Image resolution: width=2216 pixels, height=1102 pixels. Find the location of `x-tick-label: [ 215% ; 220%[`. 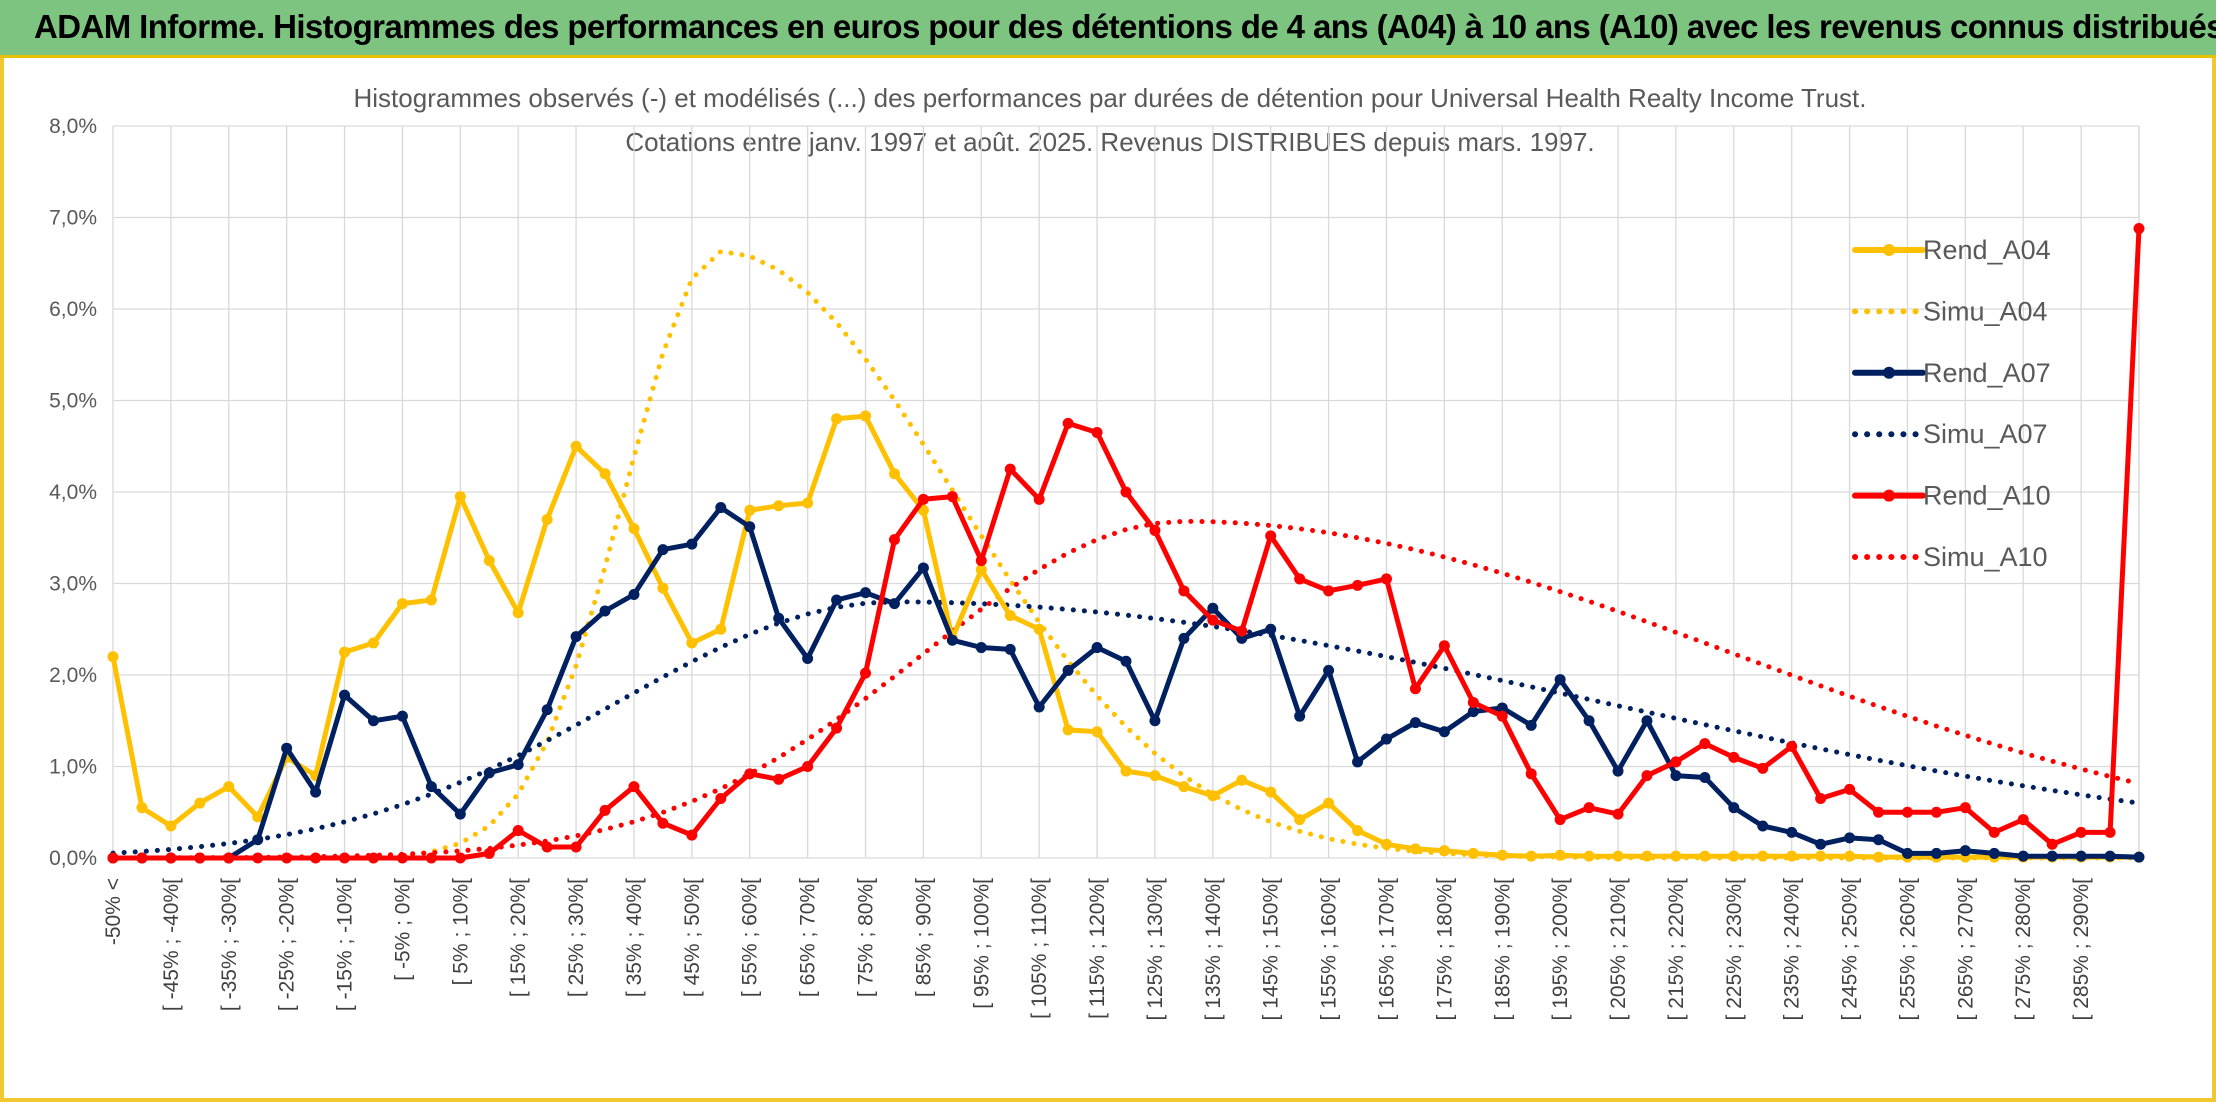

x-tick-label: [ 215% ; 220%[ is located at coordinates (1676, 949).